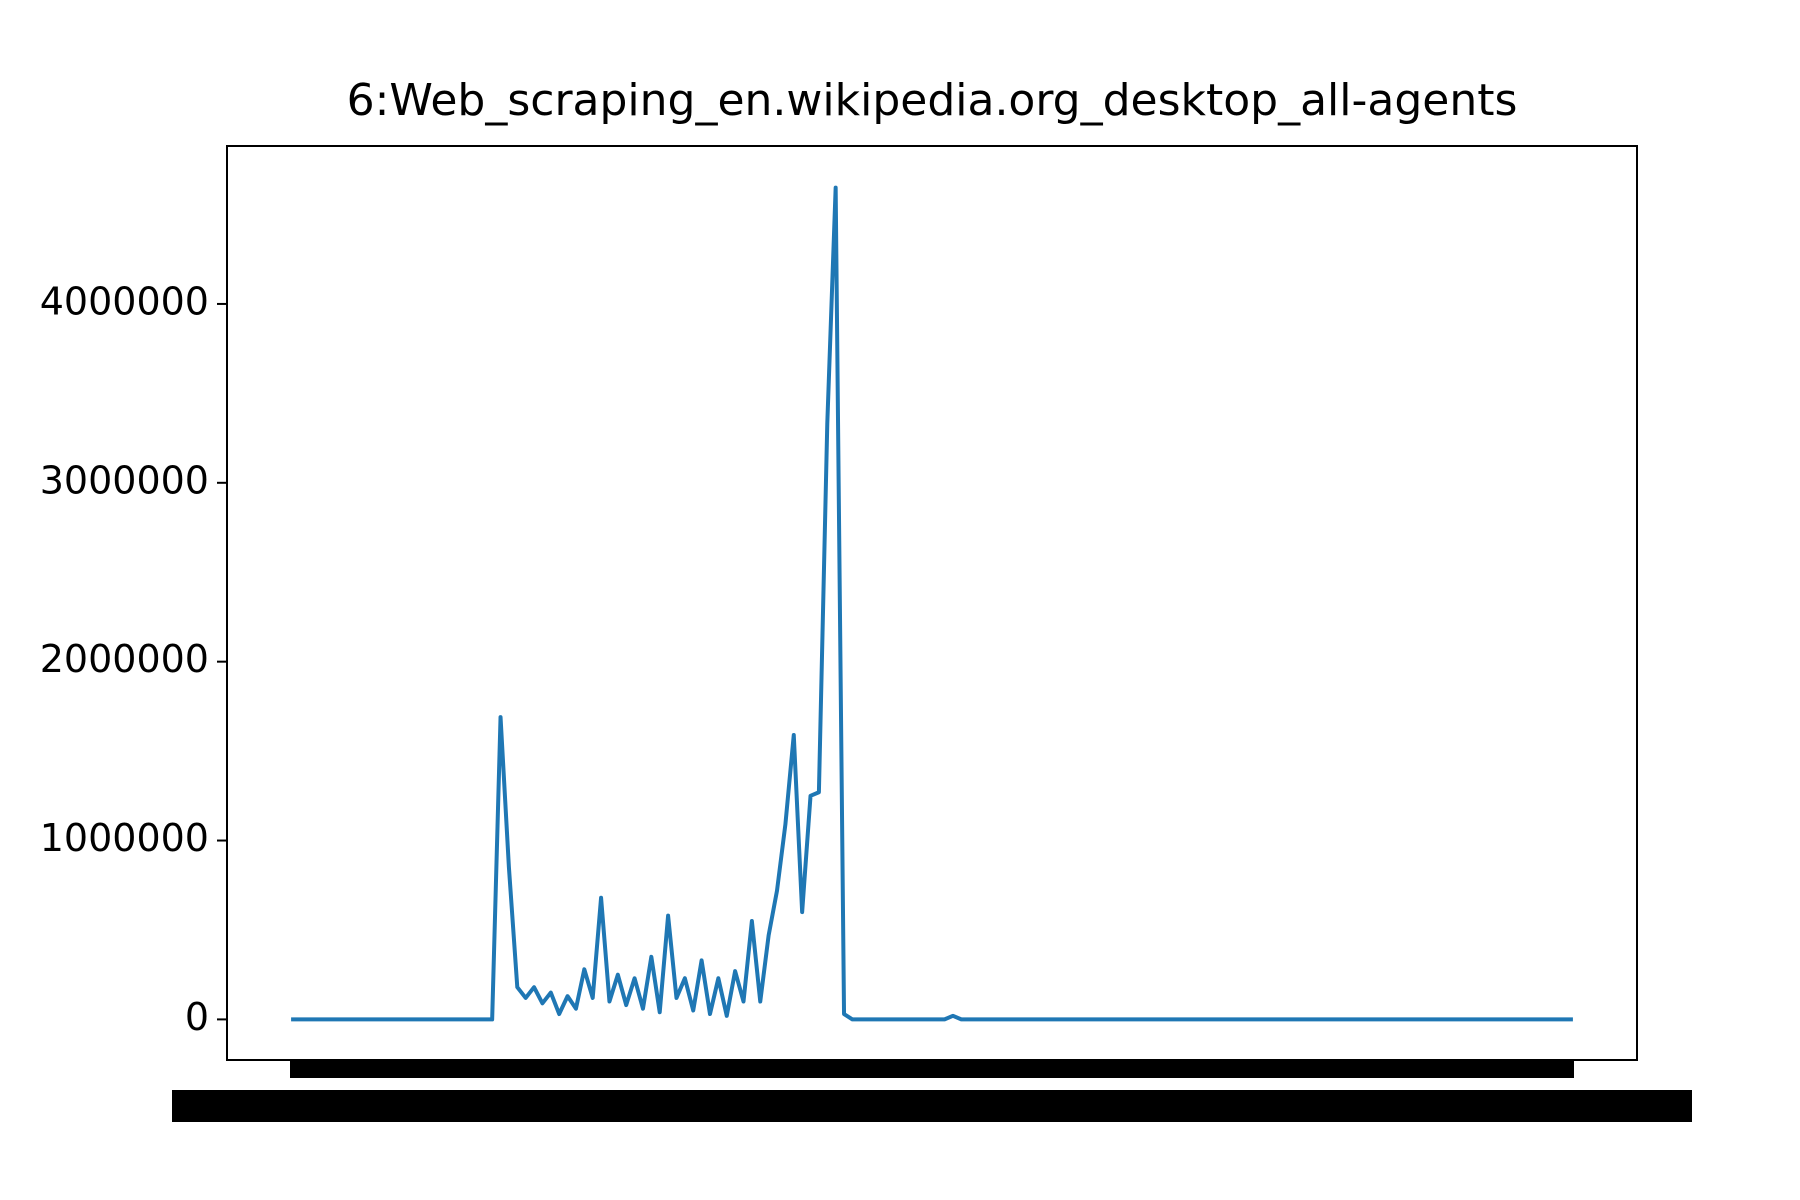 This screenshot has width=1800, height=1200. I want to click on y-tick-label: 4000000, so click(124, 301).